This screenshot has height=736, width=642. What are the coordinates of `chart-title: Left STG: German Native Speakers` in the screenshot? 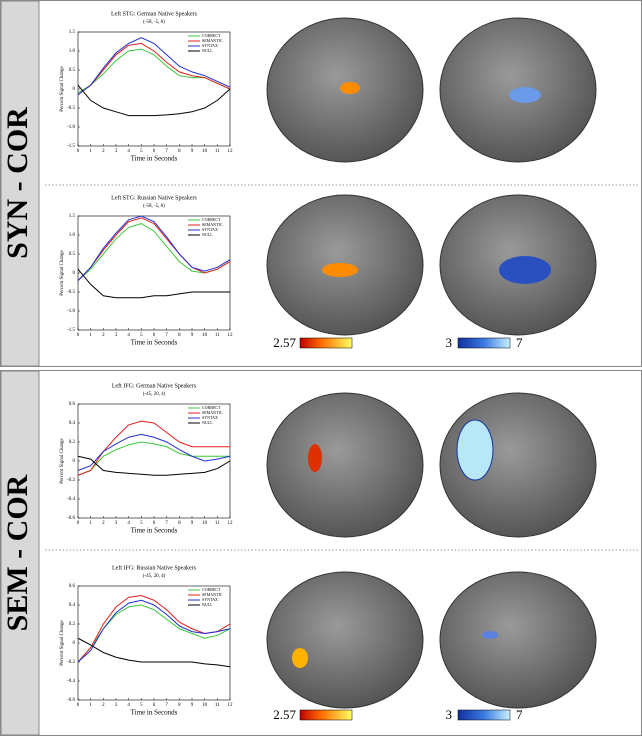 It's located at (154, 13).